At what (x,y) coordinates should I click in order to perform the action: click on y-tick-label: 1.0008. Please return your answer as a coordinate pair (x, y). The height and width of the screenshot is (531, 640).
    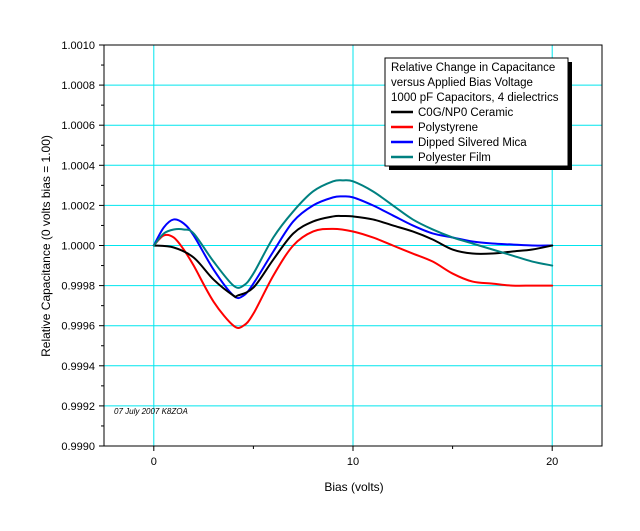
    Looking at the image, I should click on (78, 86).